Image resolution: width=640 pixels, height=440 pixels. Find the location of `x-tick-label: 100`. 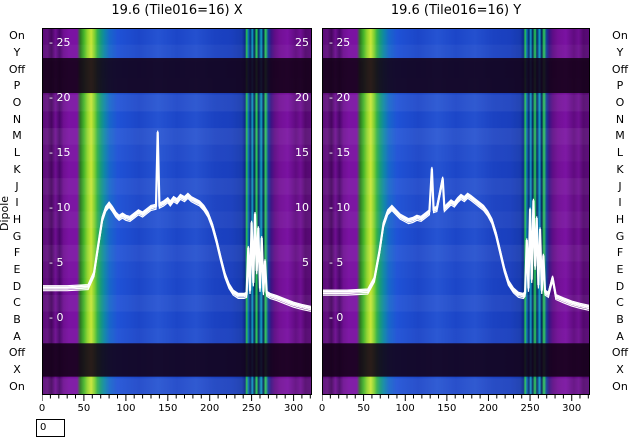

x-tick-label: 100 is located at coordinates (405, 408).